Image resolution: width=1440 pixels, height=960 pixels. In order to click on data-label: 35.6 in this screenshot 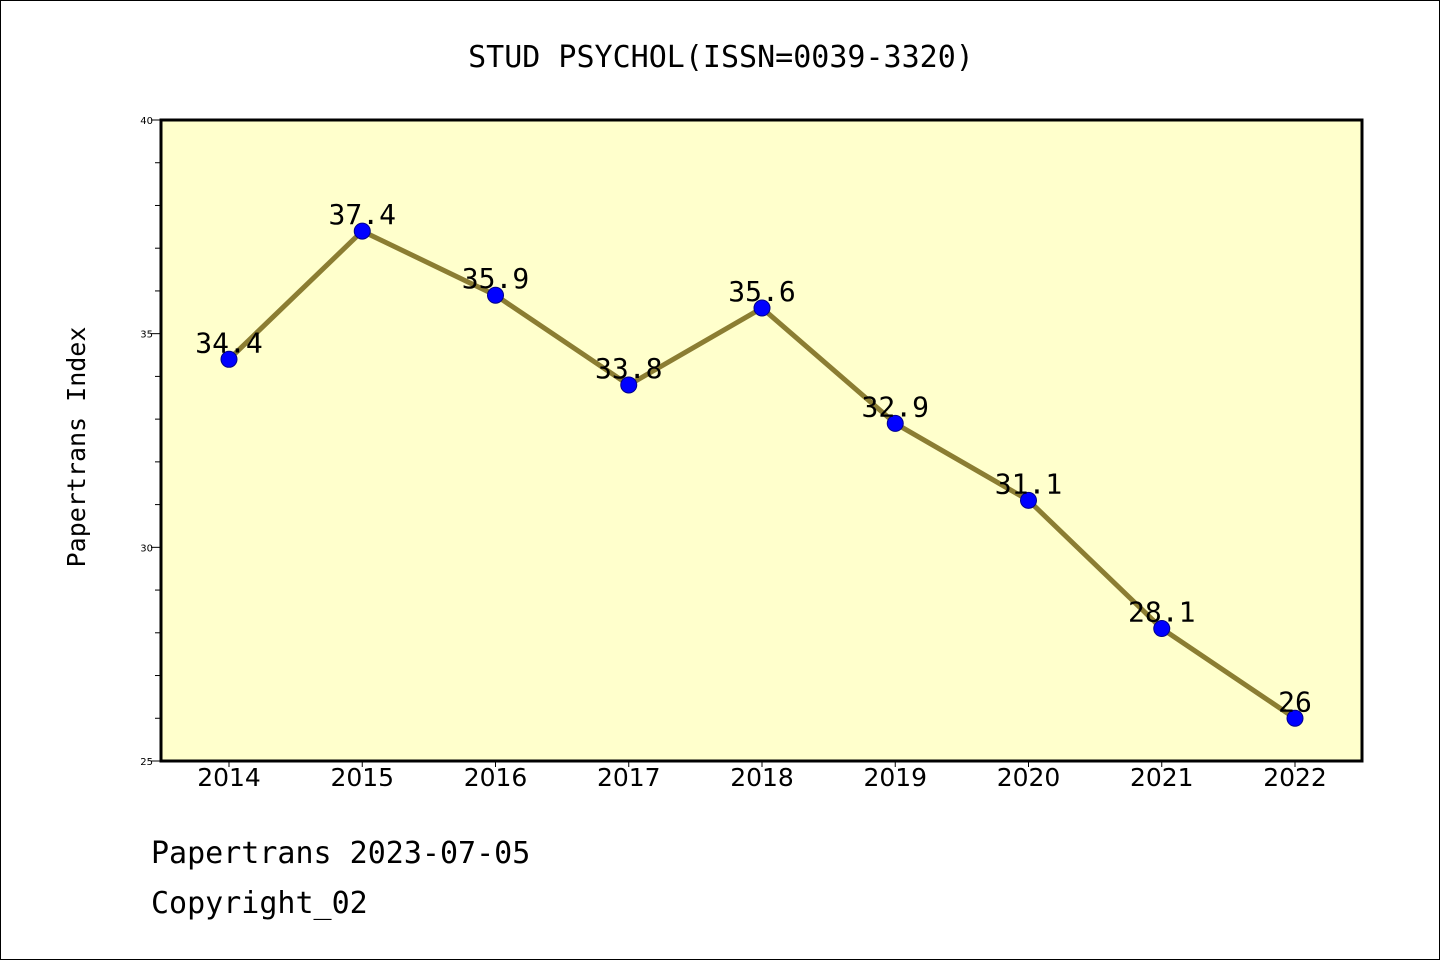, I will do `click(761, 291)`.